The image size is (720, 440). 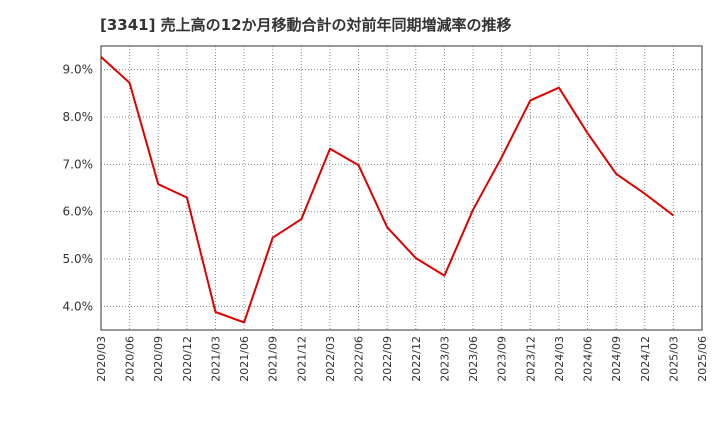 What do you see at coordinates (416, 359) in the screenshot?
I see `x-tick-label: 2022/12` at bounding box center [416, 359].